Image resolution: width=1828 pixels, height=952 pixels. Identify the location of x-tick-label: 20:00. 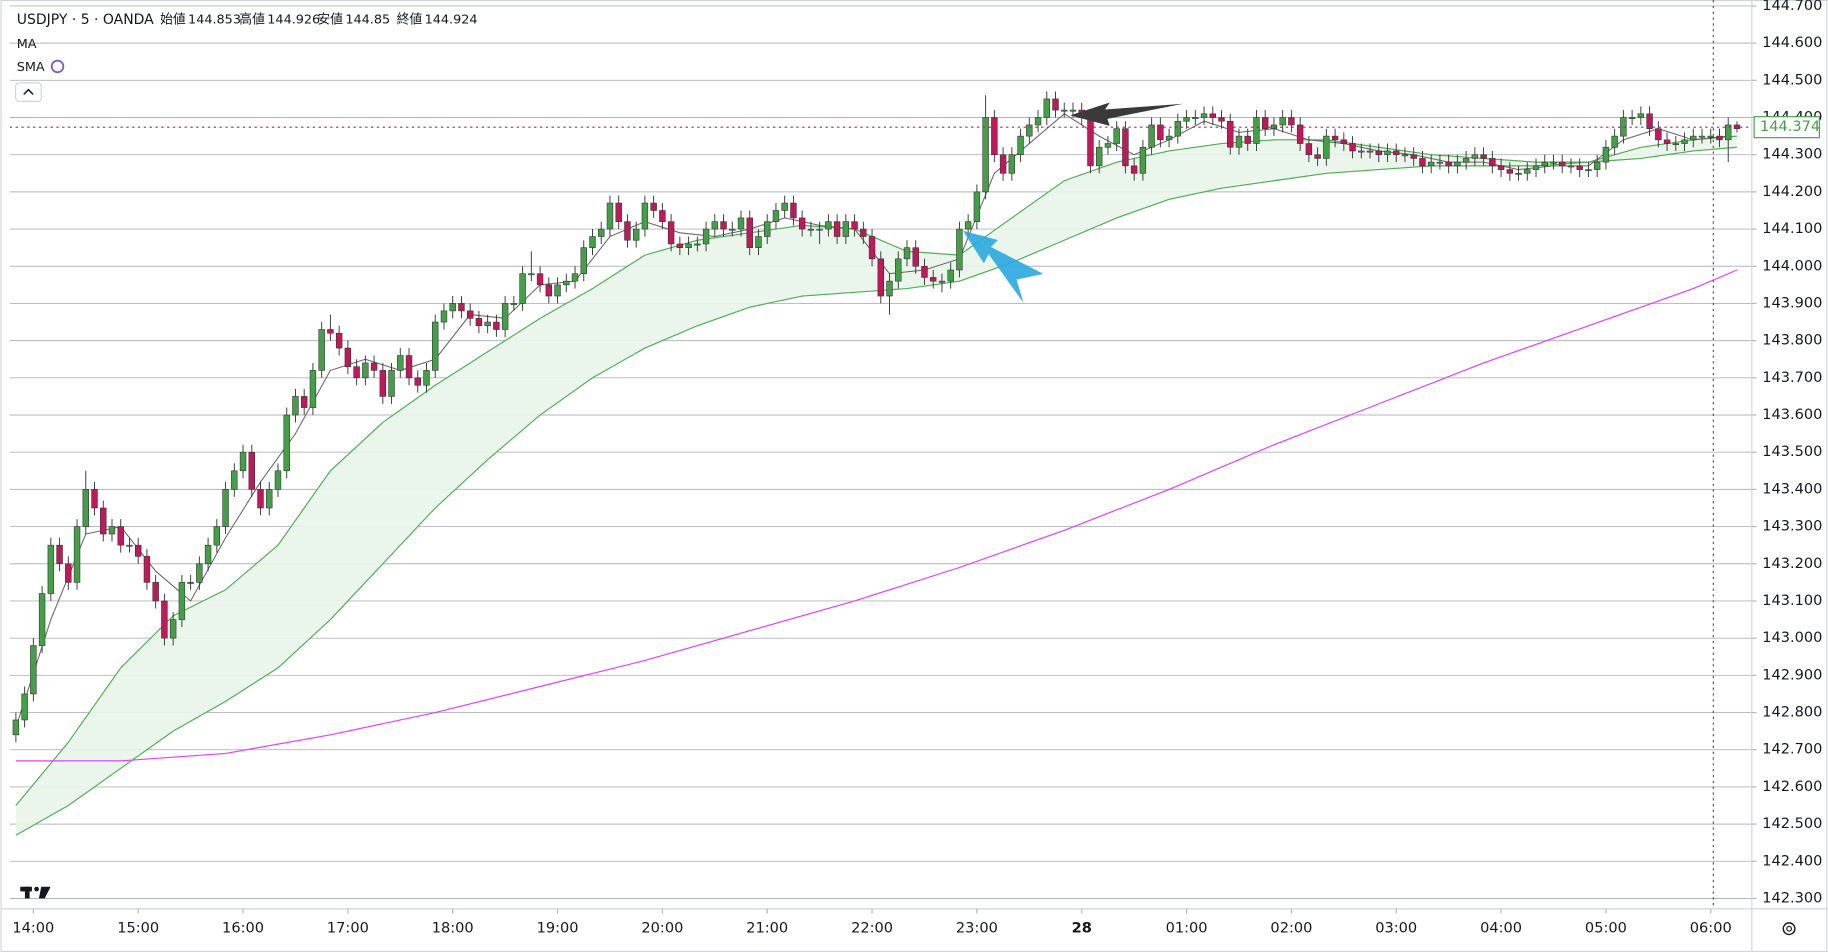
(662, 928).